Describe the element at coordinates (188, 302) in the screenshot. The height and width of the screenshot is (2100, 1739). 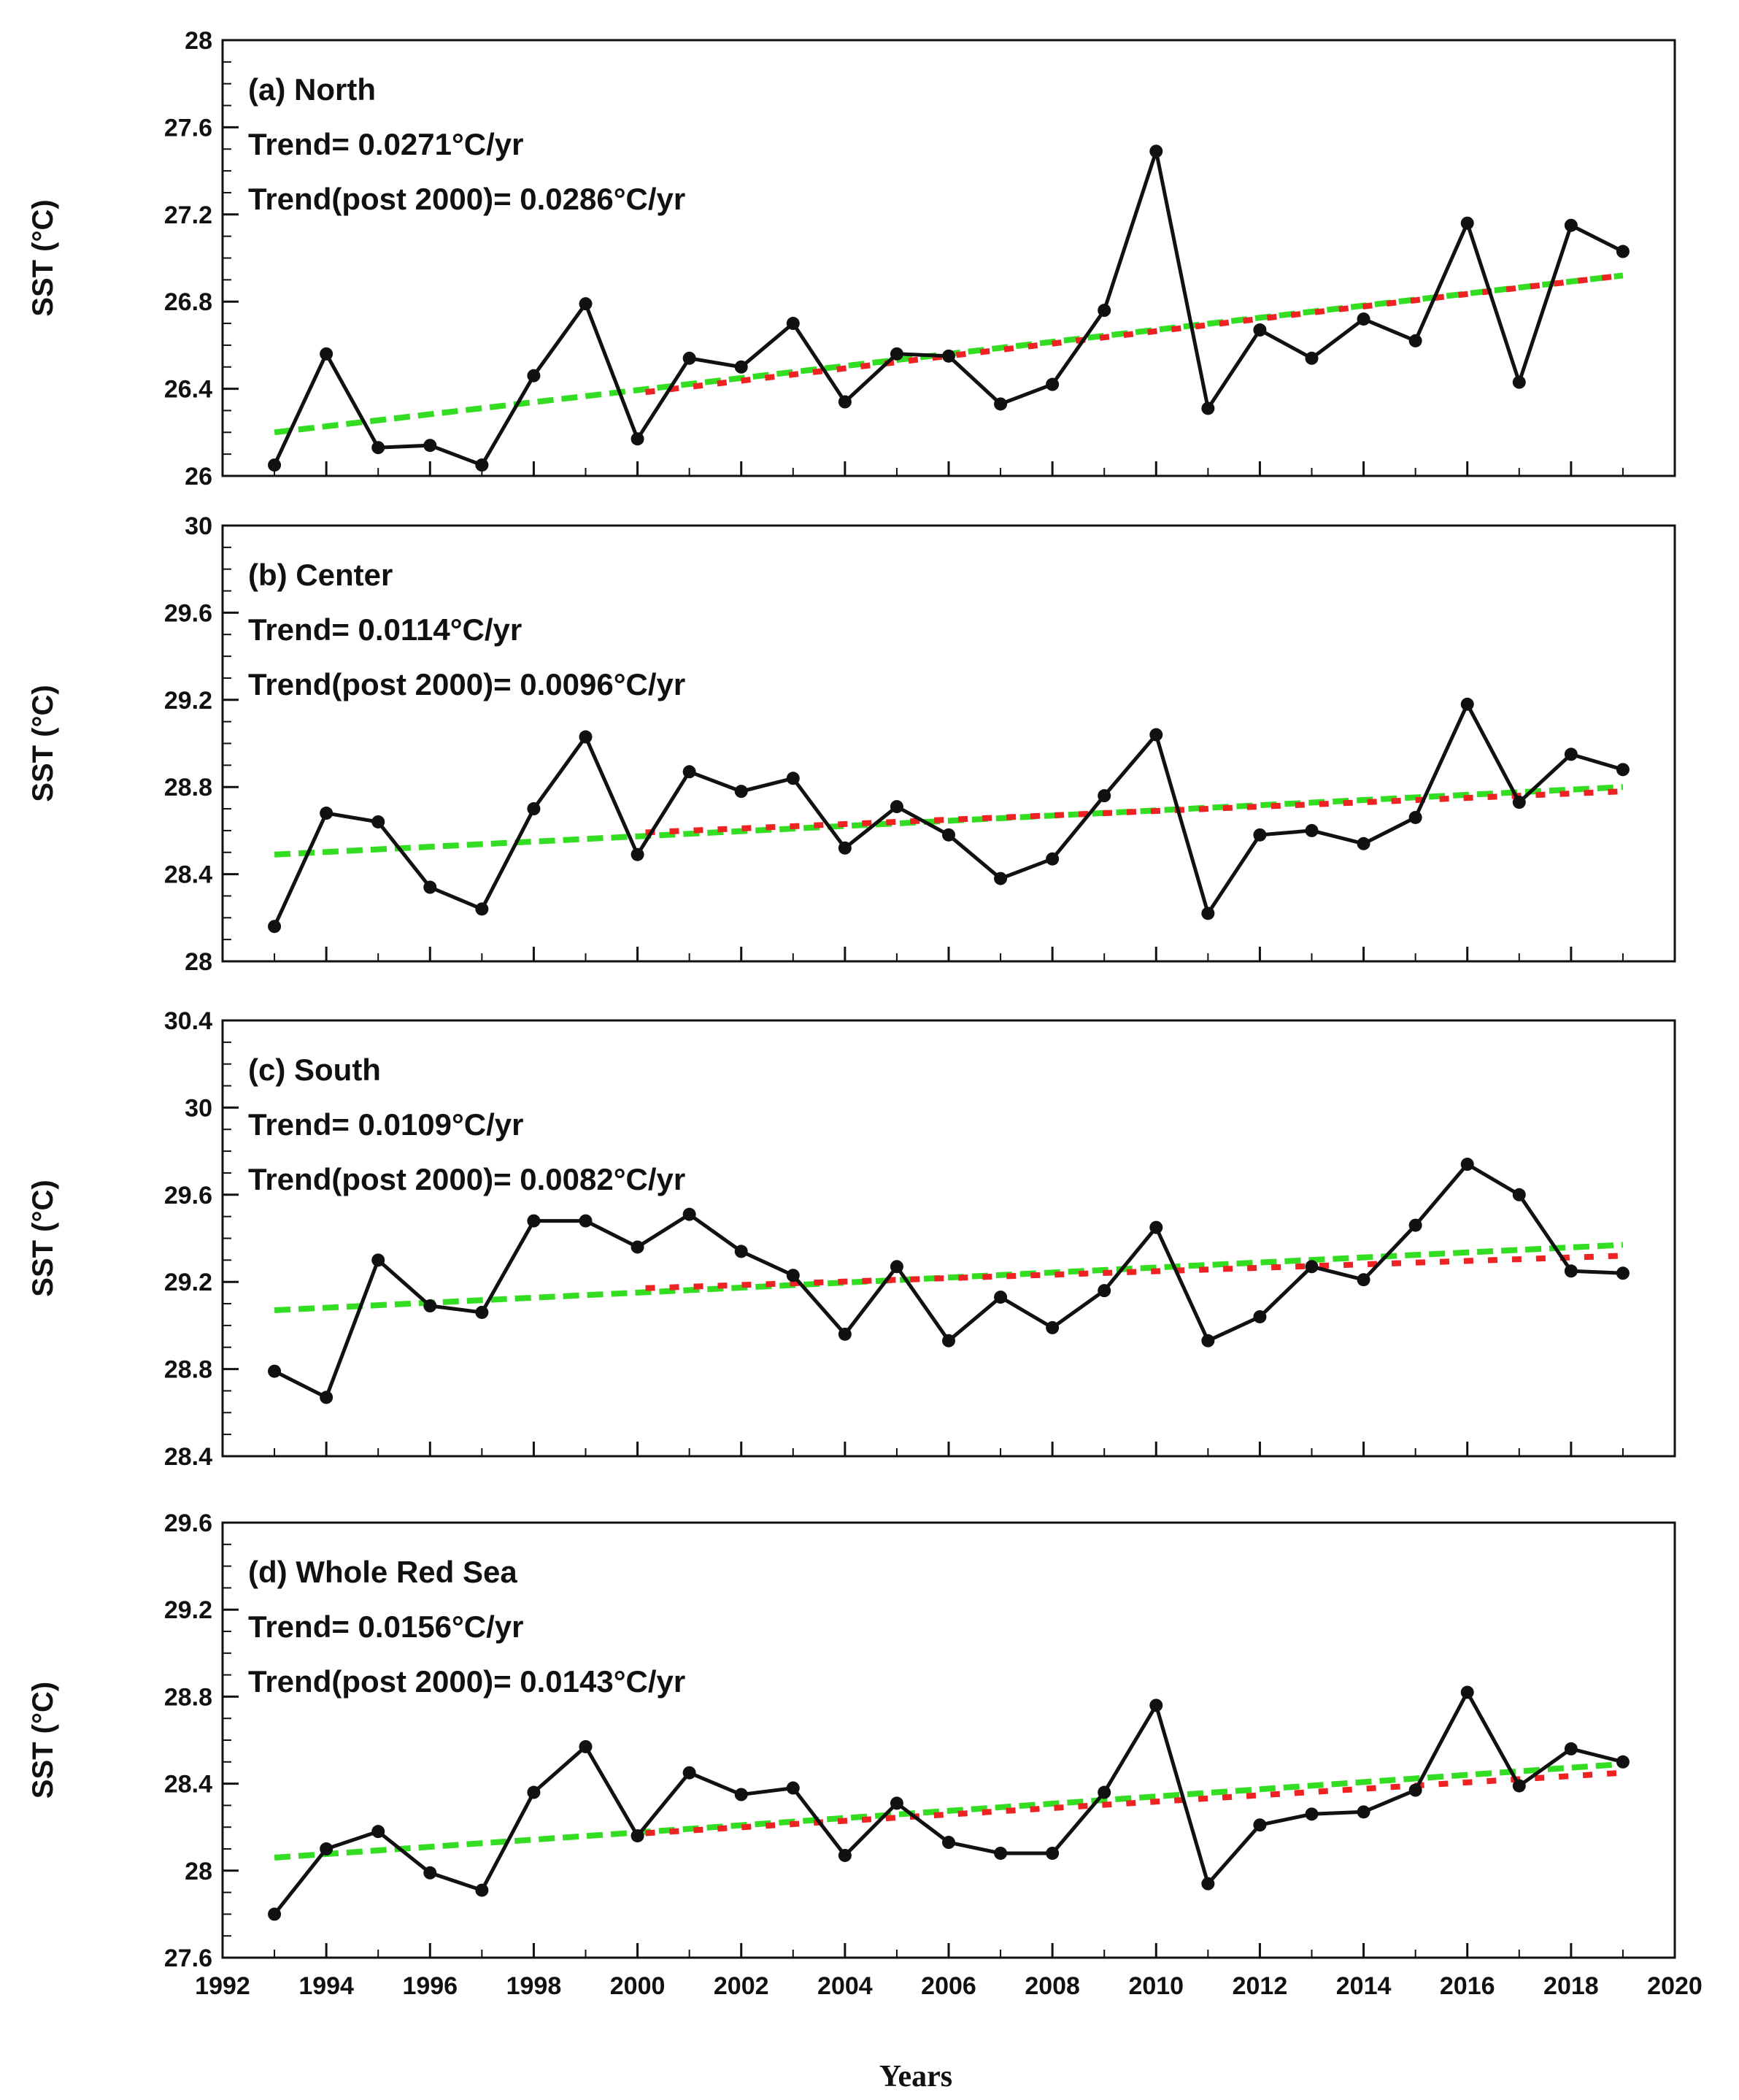
I see `y-tick-label: 26.8` at that location.